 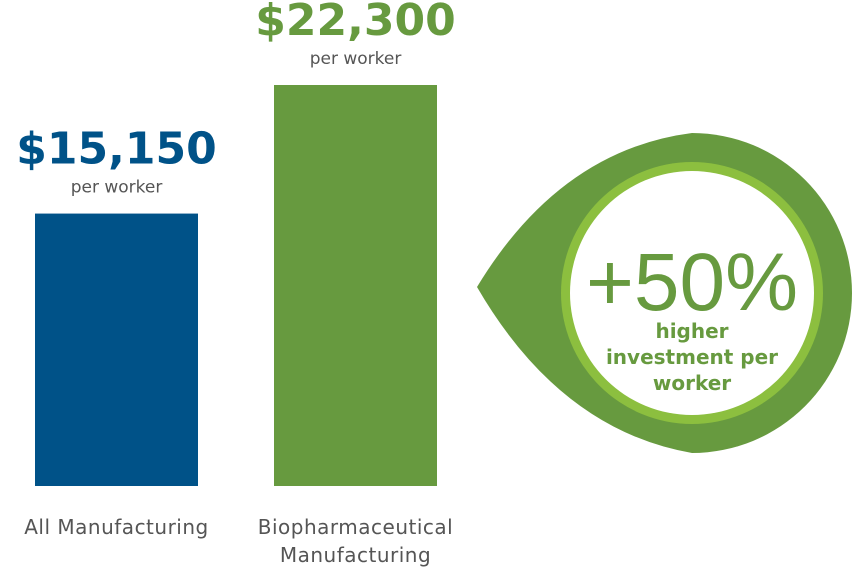 What do you see at coordinates (355, 541) in the screenshot?
I see `category-label: Biopharmaceutical Manufacturing` at bounding box center [355, 541].